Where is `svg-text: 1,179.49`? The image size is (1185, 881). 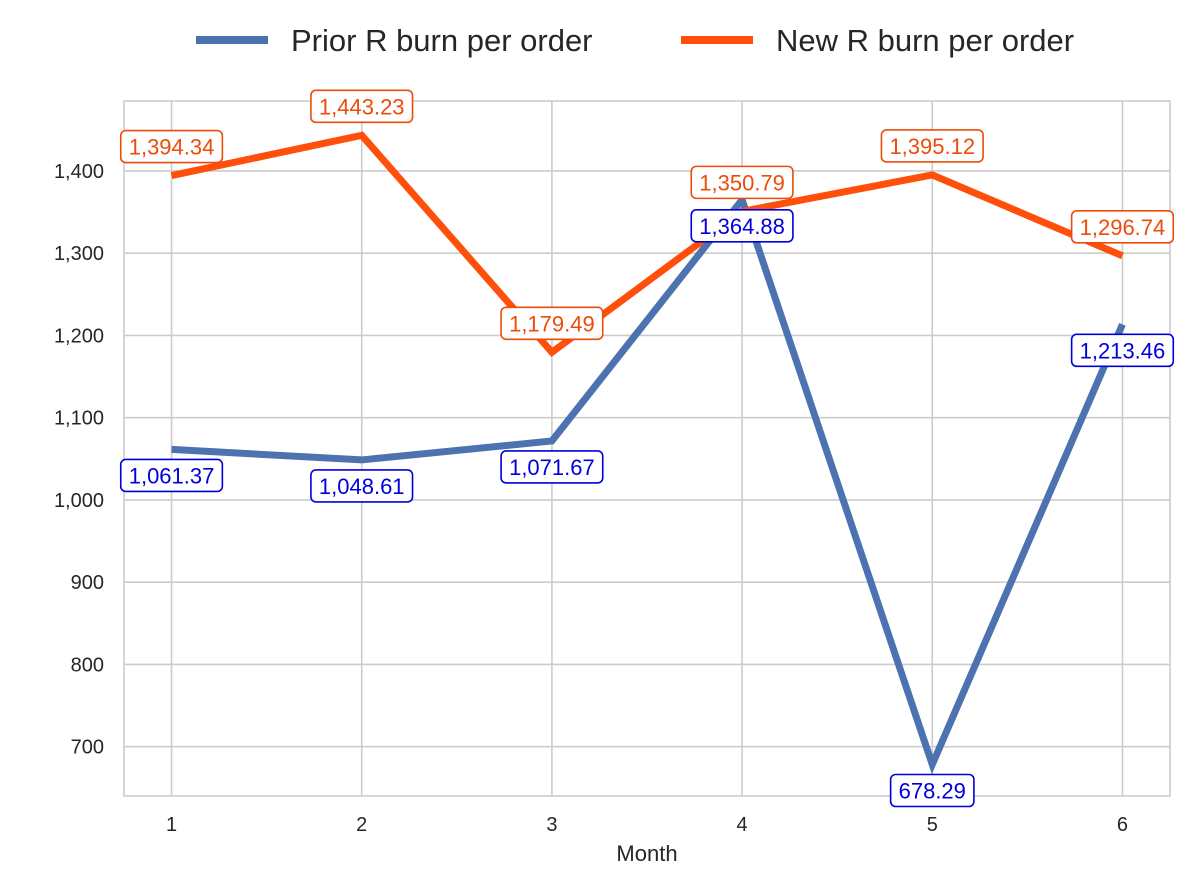
svg-text: 1,179.49 is located at coordinates (552, 323).